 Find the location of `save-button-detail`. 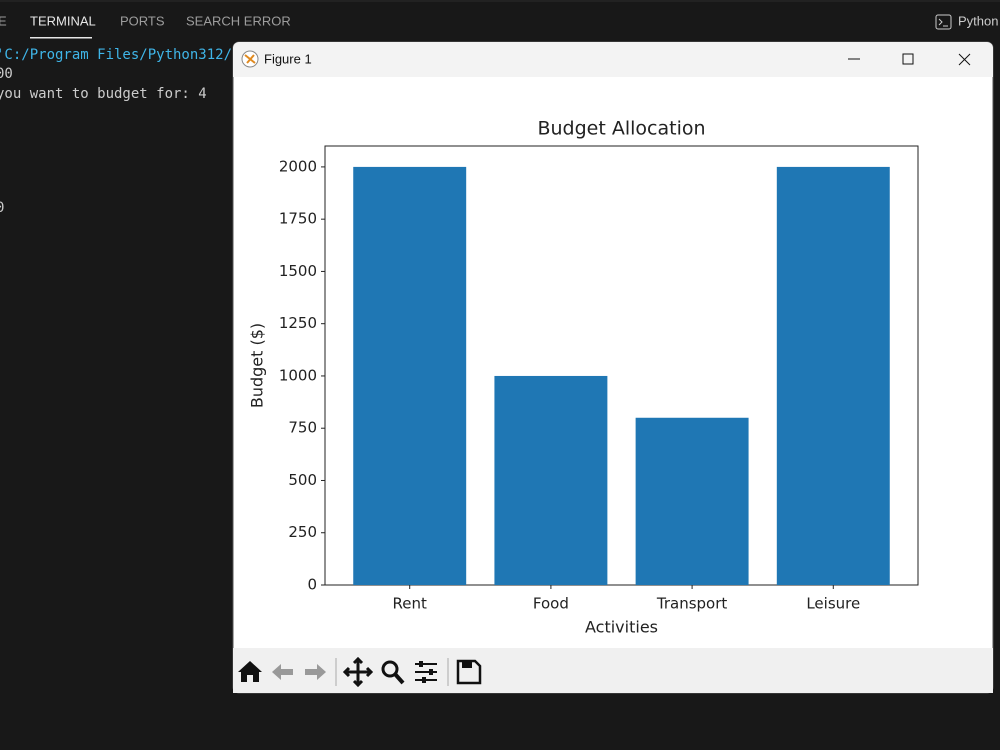

save-button-detail is located at coordinates (467, 664).